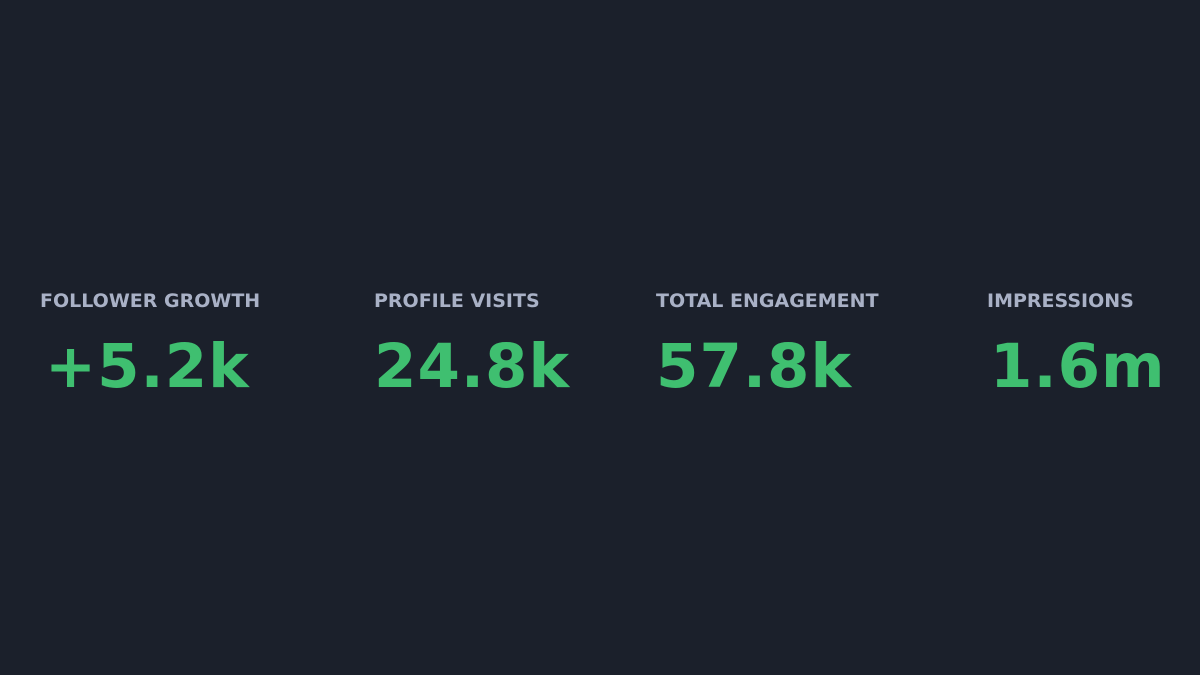  Describe the element at coordinates (457, 301) in the screenshot. I see `stat-label: PROFILE VISITS` at that location.